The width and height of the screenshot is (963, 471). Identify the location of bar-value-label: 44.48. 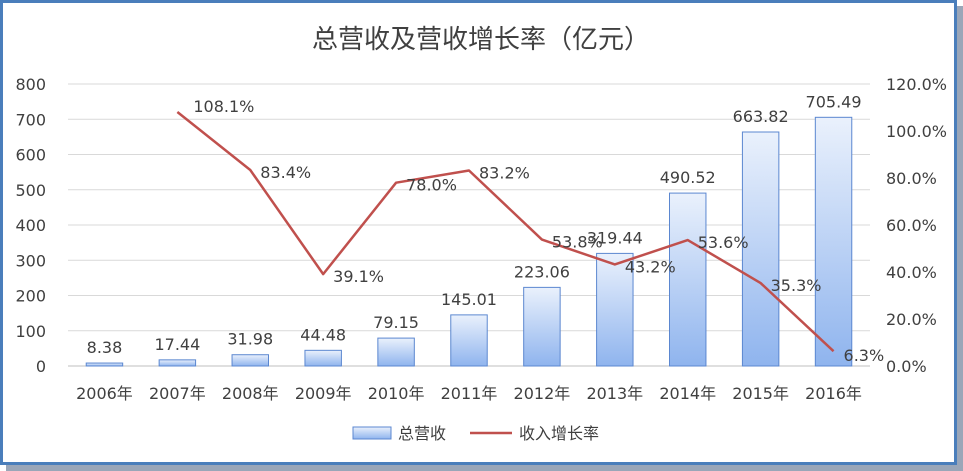
(323, 334).